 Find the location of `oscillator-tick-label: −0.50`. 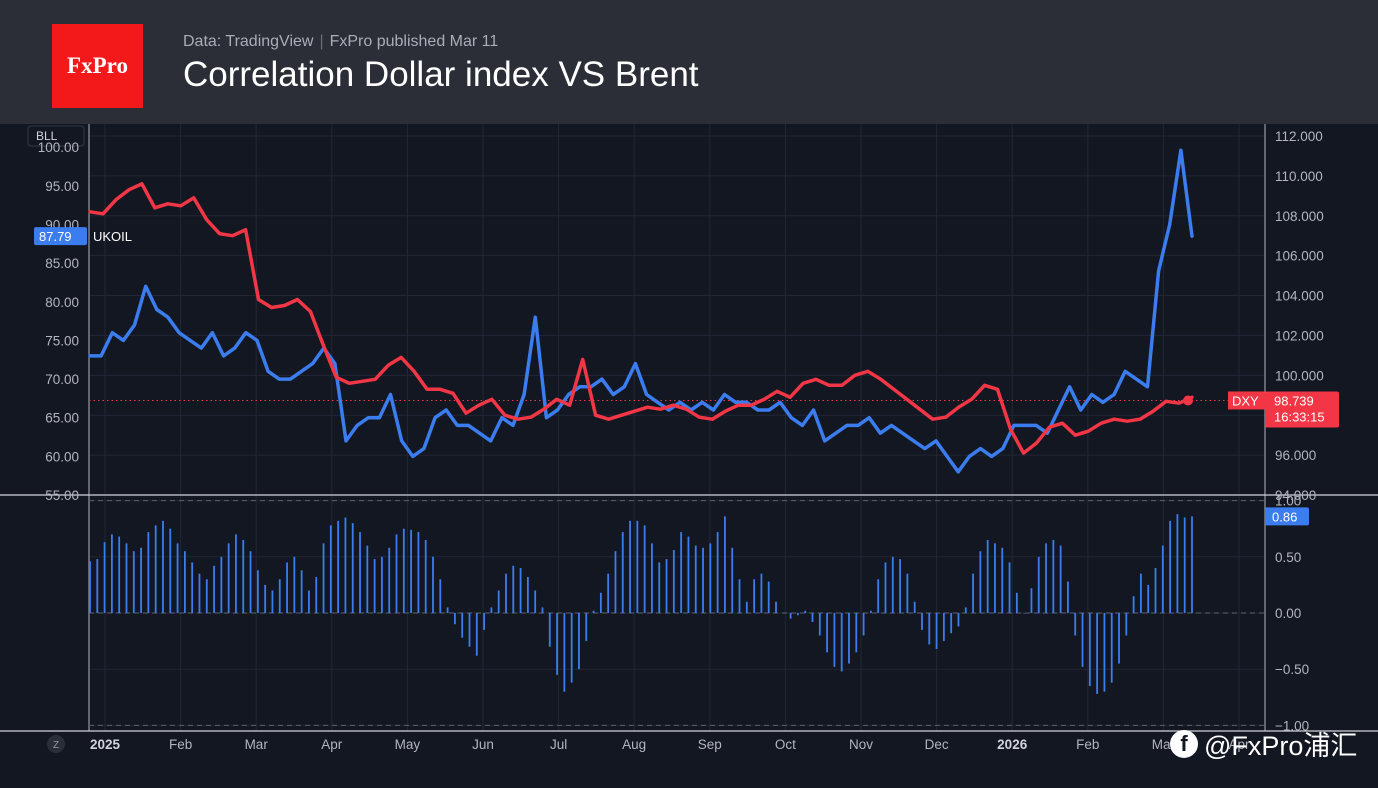

oscillator-tick-label: −0.50 is located at coordinates (1292, 669).